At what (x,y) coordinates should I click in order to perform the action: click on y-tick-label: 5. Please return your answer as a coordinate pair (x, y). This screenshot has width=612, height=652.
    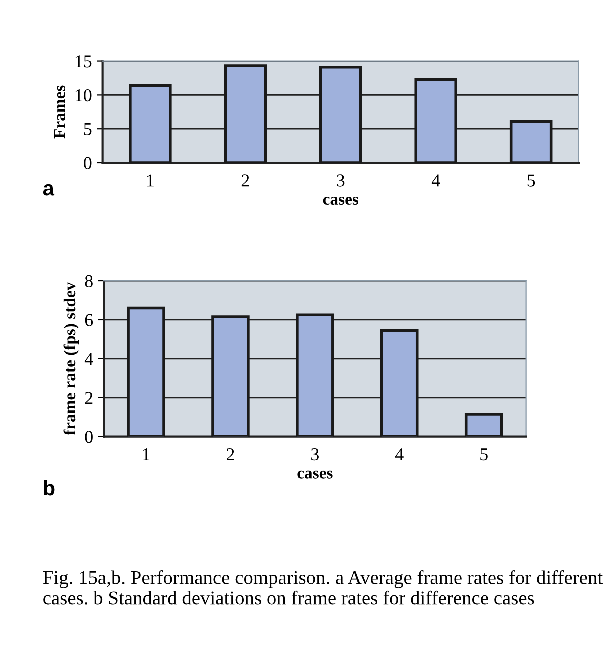
    Looking at the image, I should click on (88, 130).